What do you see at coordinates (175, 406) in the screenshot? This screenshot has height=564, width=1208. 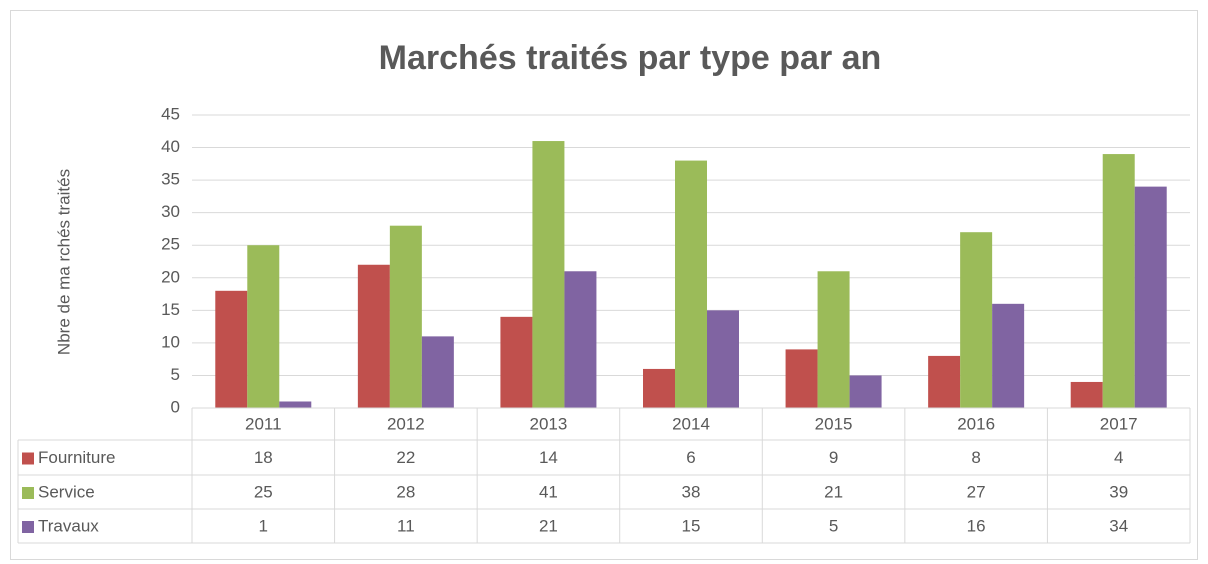 I see `y-tick-label: 0` at bounding box center [175, 406].